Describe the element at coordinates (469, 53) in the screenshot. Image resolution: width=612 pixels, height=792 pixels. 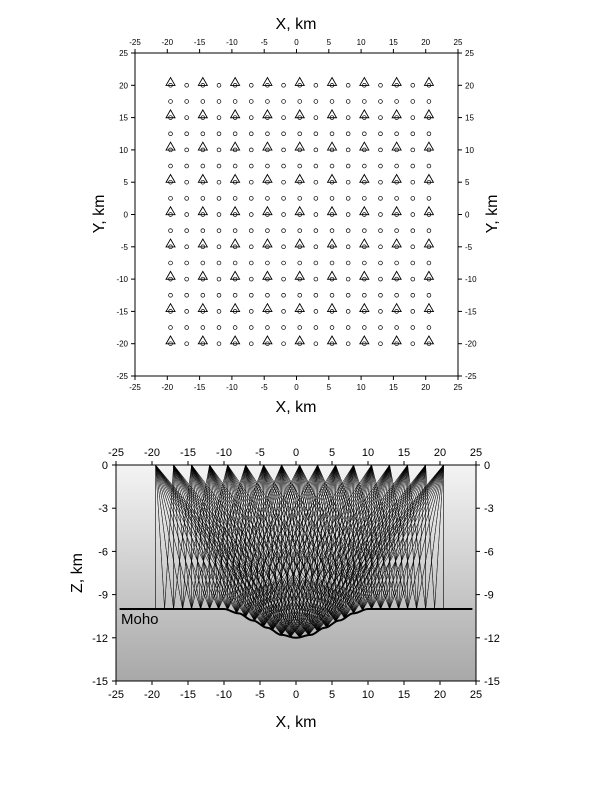
I see `map-tick-label-right: 25` at that location.